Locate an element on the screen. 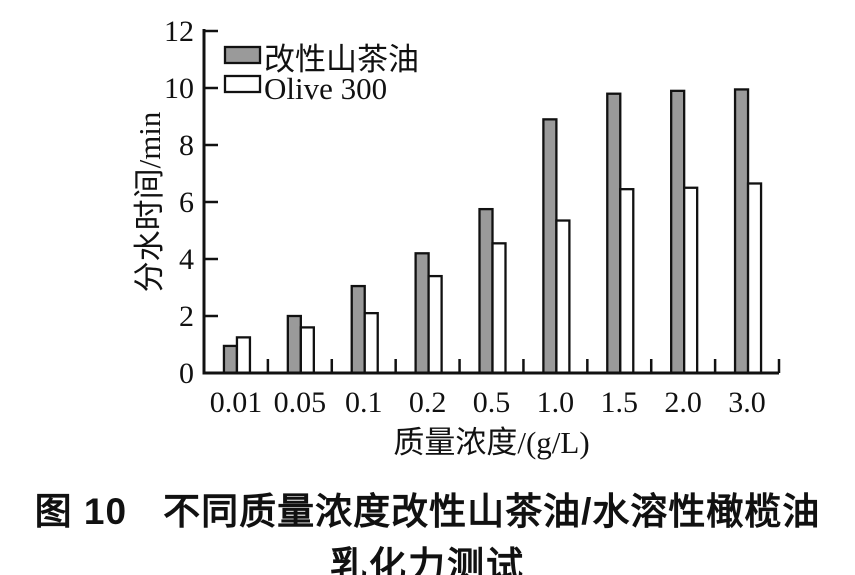 The height and width of the screenshot is (575, 855). bar-Olive 300-1.0 is located at coordinates (563, 297).